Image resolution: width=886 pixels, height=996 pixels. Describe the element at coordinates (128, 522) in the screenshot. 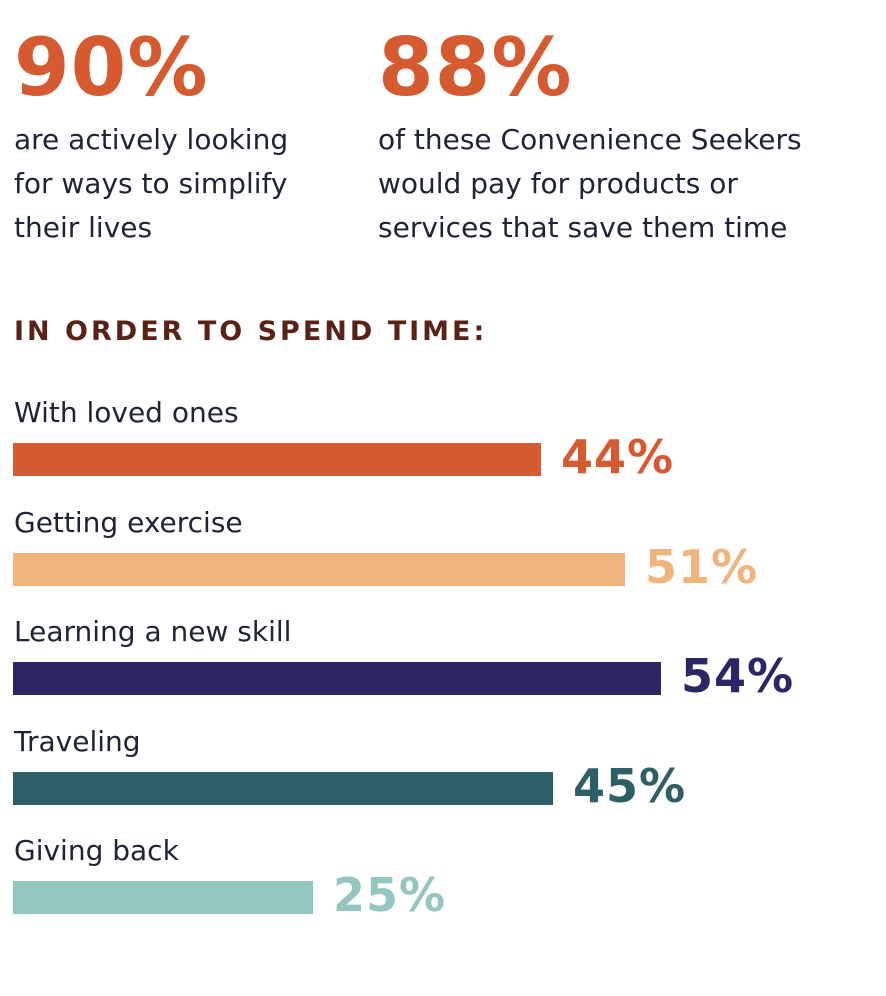

I see `bar-category-label: Getting exercise` at that location.